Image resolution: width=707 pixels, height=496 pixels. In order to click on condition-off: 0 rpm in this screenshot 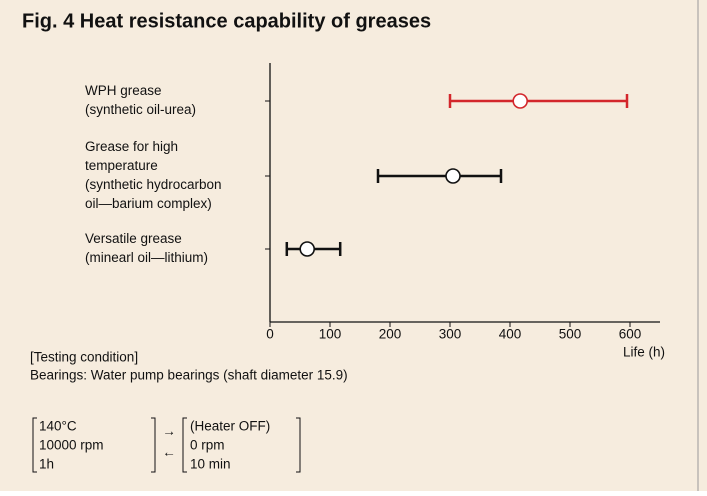, I will do `click(207, 445)`.